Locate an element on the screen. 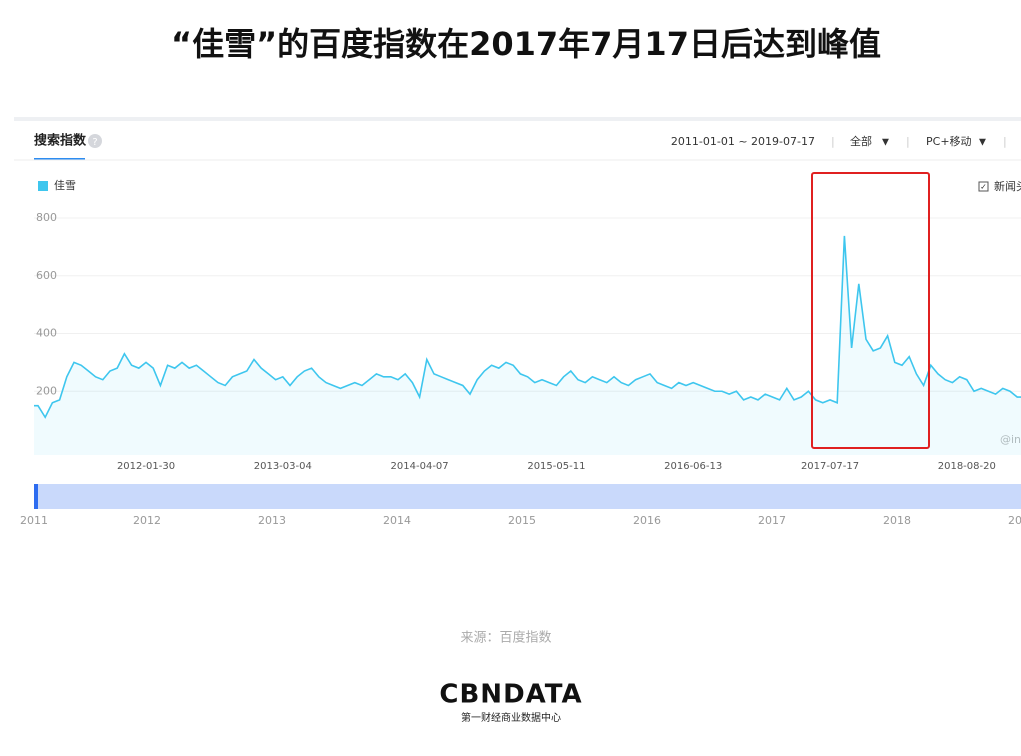 This screenshot has width=1021, height=756. legend-label: 佳雪 is located at coordinates (65, 185).